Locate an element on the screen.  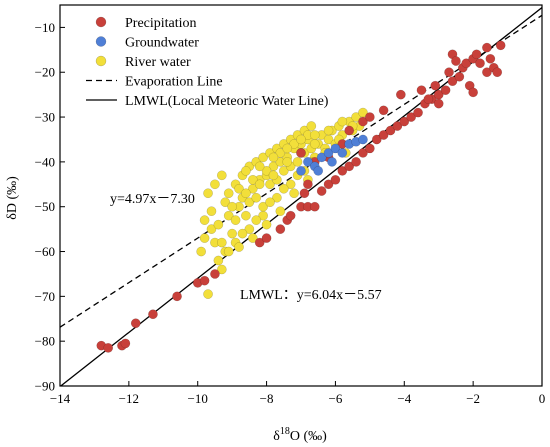
x-tick-label: −12 is located at coordinates (129, 398).